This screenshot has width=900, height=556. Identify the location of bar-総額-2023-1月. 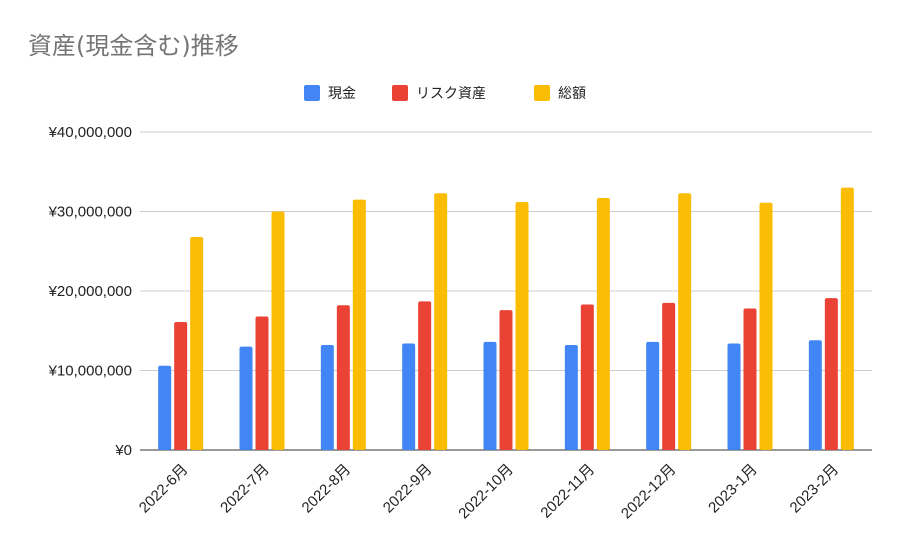
(766, 326).